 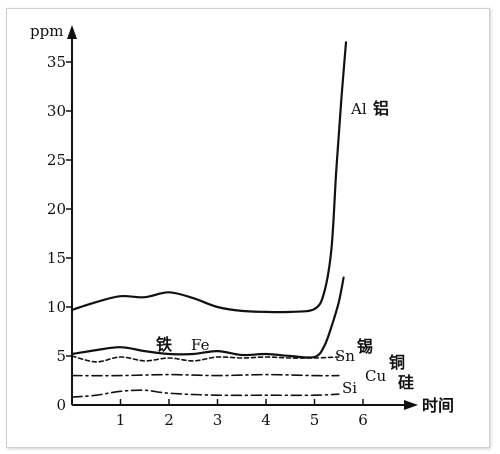 What do you see at coordinates (438, 405) in the screenshot?
I see `x-axis-title: 时间` at bounding box center [438, 405].